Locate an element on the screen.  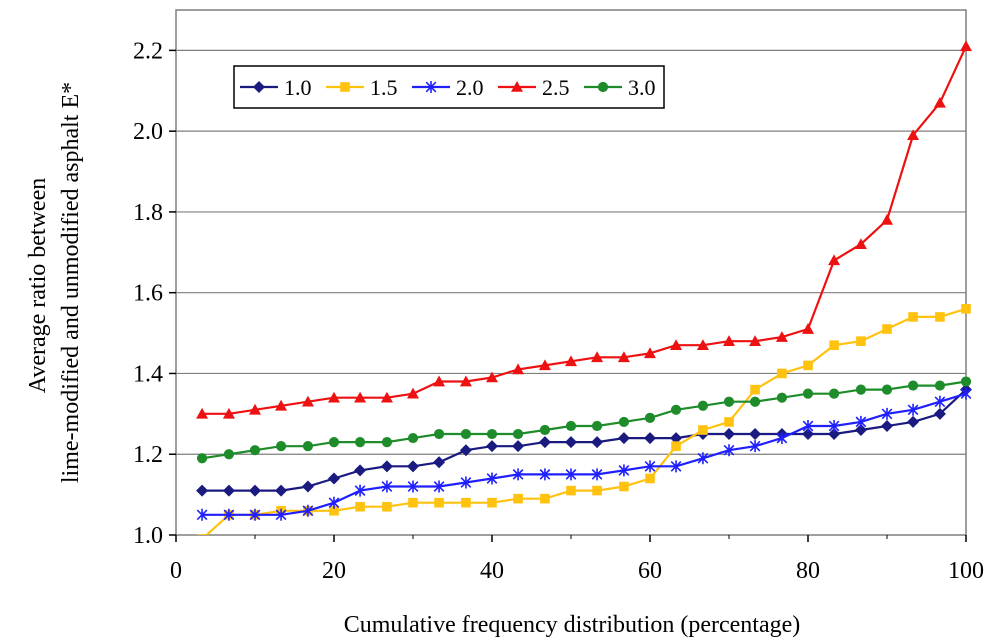
legend-item-2.0: 2.0 is located at coordinates (448, 87).